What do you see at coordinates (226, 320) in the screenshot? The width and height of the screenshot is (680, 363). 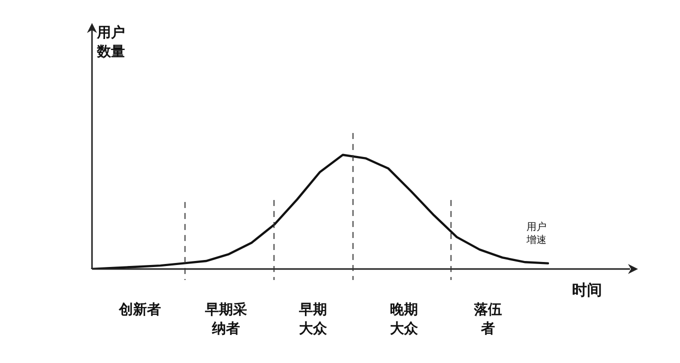 I see `text: 早期采纳者` at bounding box center [226, 320].